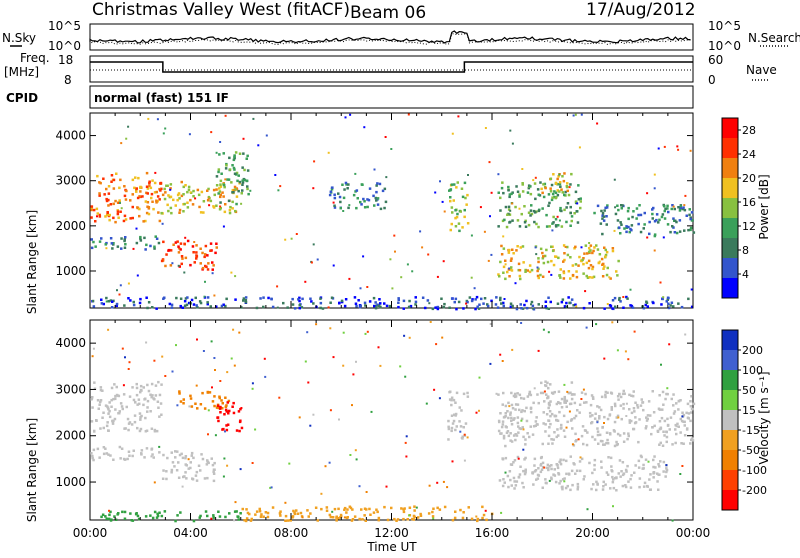 The image size is (800, 558). I want to click on colorbar-swatch, so click(730, 420).